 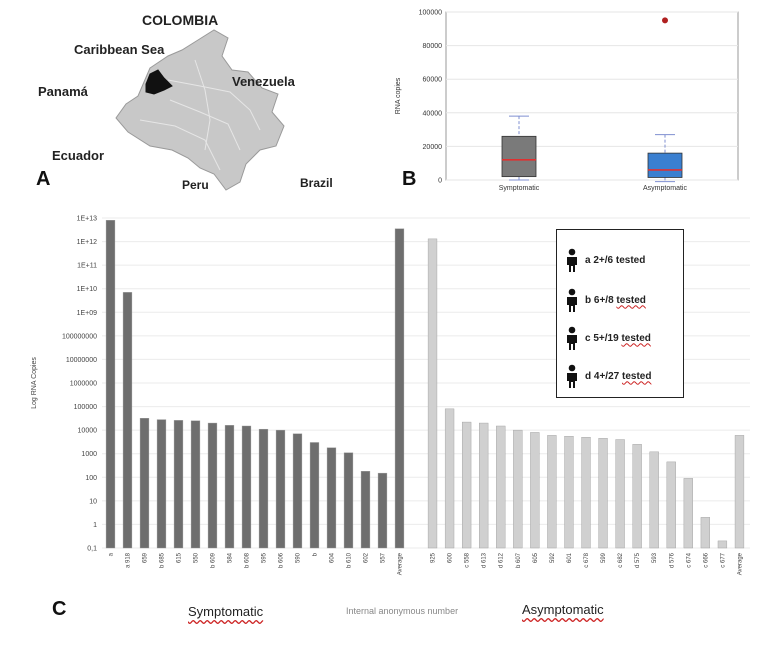 I want to click on footer-internal-number: Internal anonymous number, so click(x=402, y=611).